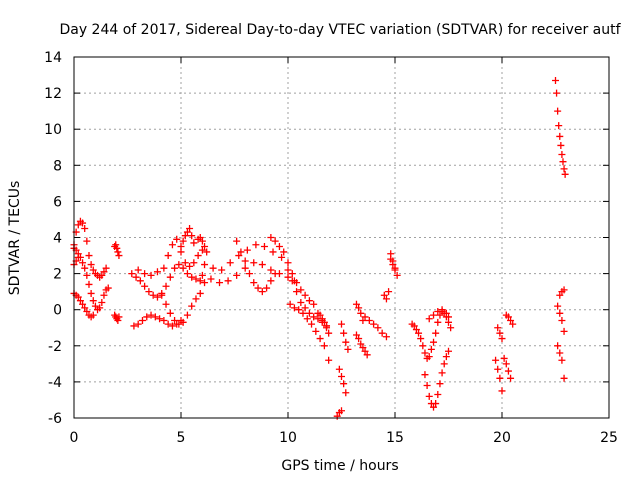 The width and height of the screenshot is (640, 480). What do you see at coordinates (345, 336) in the screenshot?
I see `series-arc-v` at bounding box center [345, 336].